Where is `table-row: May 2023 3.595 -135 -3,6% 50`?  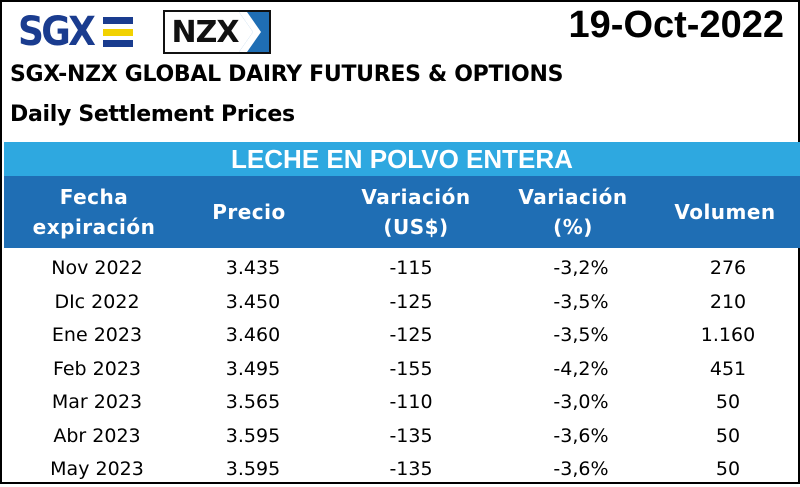
table-row: May 2023 3.595 -135 -3,6% 50 is located at coordinates (402, 470).